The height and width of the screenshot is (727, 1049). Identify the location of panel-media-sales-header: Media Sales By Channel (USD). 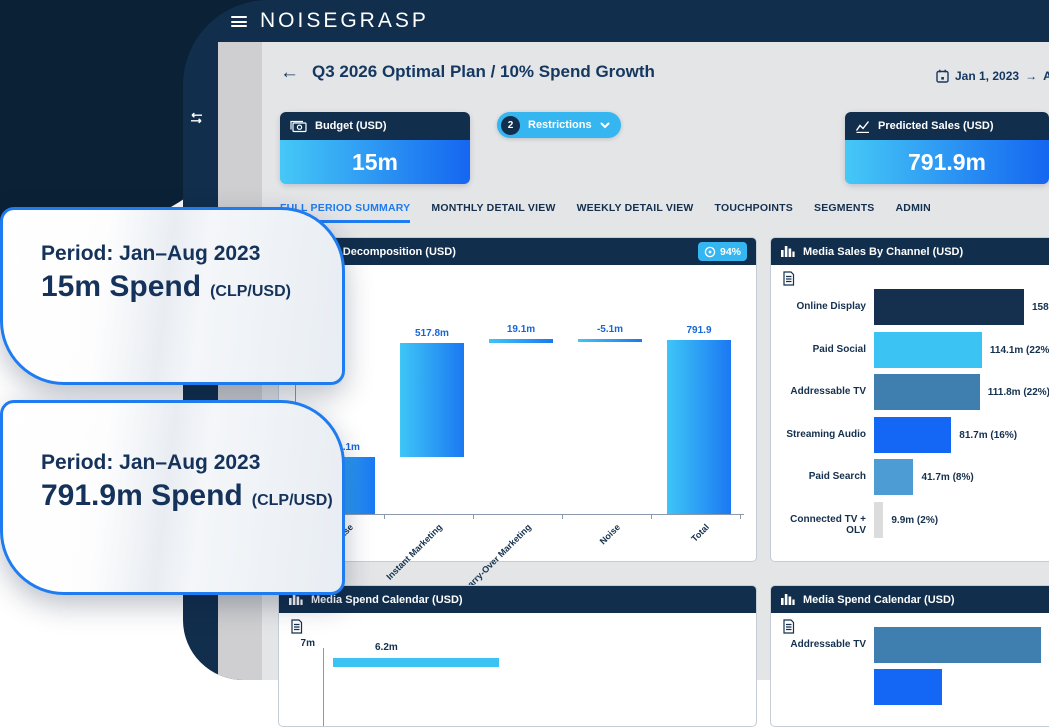
(910, 251).